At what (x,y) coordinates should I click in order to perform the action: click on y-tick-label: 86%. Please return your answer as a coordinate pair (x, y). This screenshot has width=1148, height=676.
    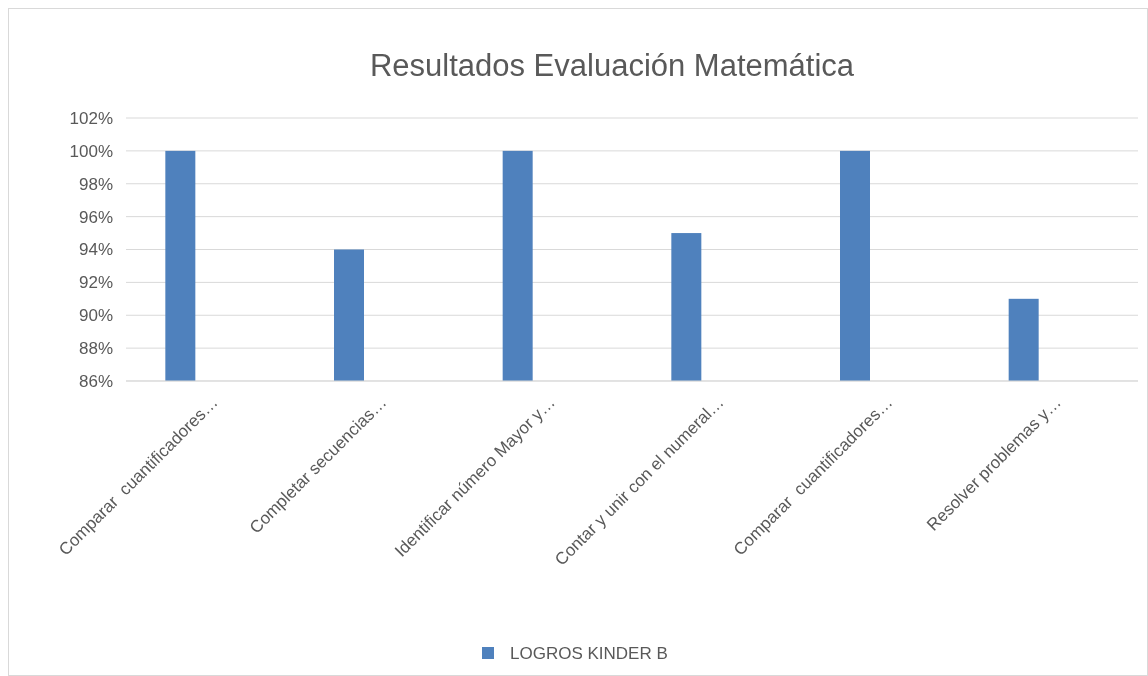
    Looking at the image, I should click on (95, 381).